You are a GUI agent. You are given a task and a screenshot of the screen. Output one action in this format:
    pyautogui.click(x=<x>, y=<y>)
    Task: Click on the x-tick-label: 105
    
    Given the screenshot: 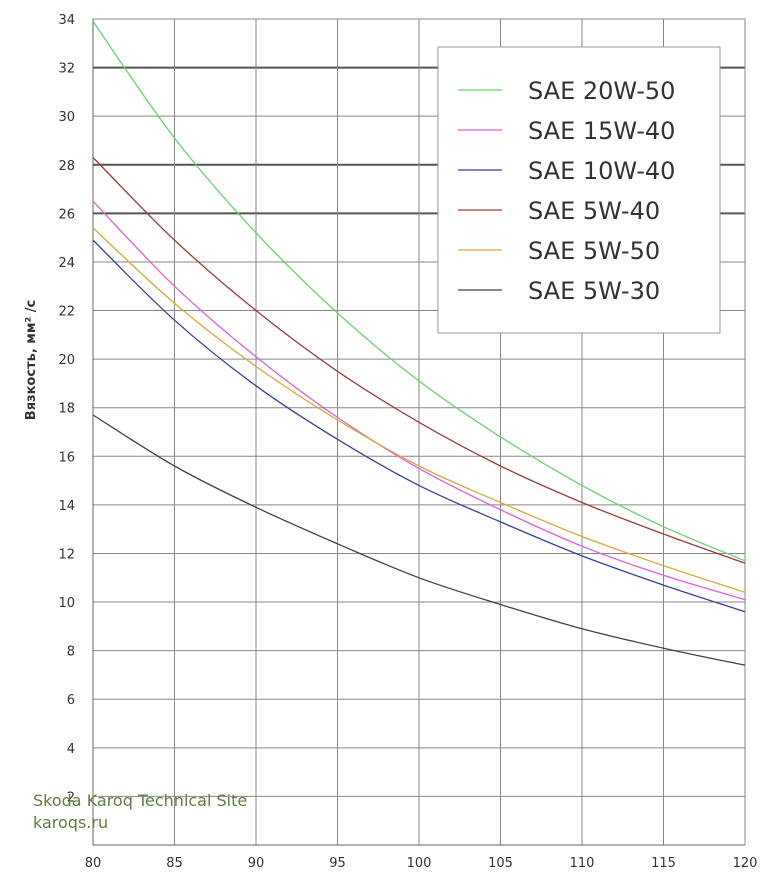 What is the action you would take?
    pyautogui.click(x=500, y=863)
    